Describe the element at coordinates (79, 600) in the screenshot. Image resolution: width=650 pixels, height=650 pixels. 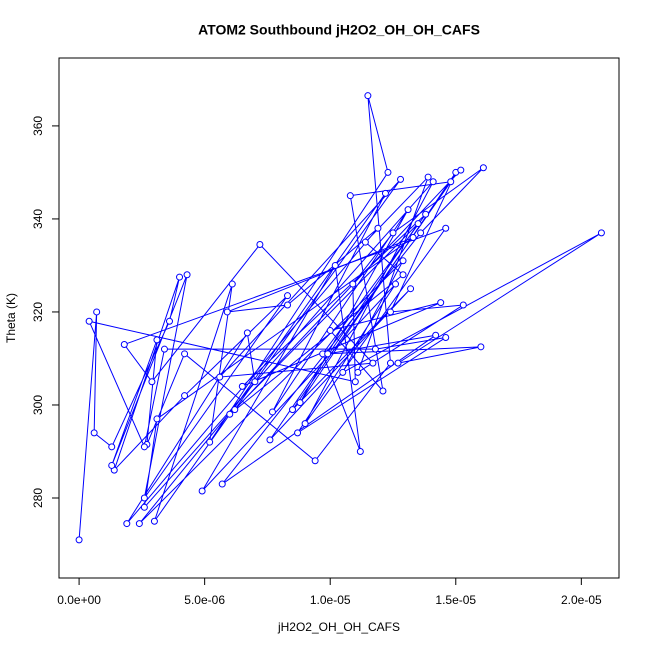
I see `x-tick-label: 0.0e+00` at that location.